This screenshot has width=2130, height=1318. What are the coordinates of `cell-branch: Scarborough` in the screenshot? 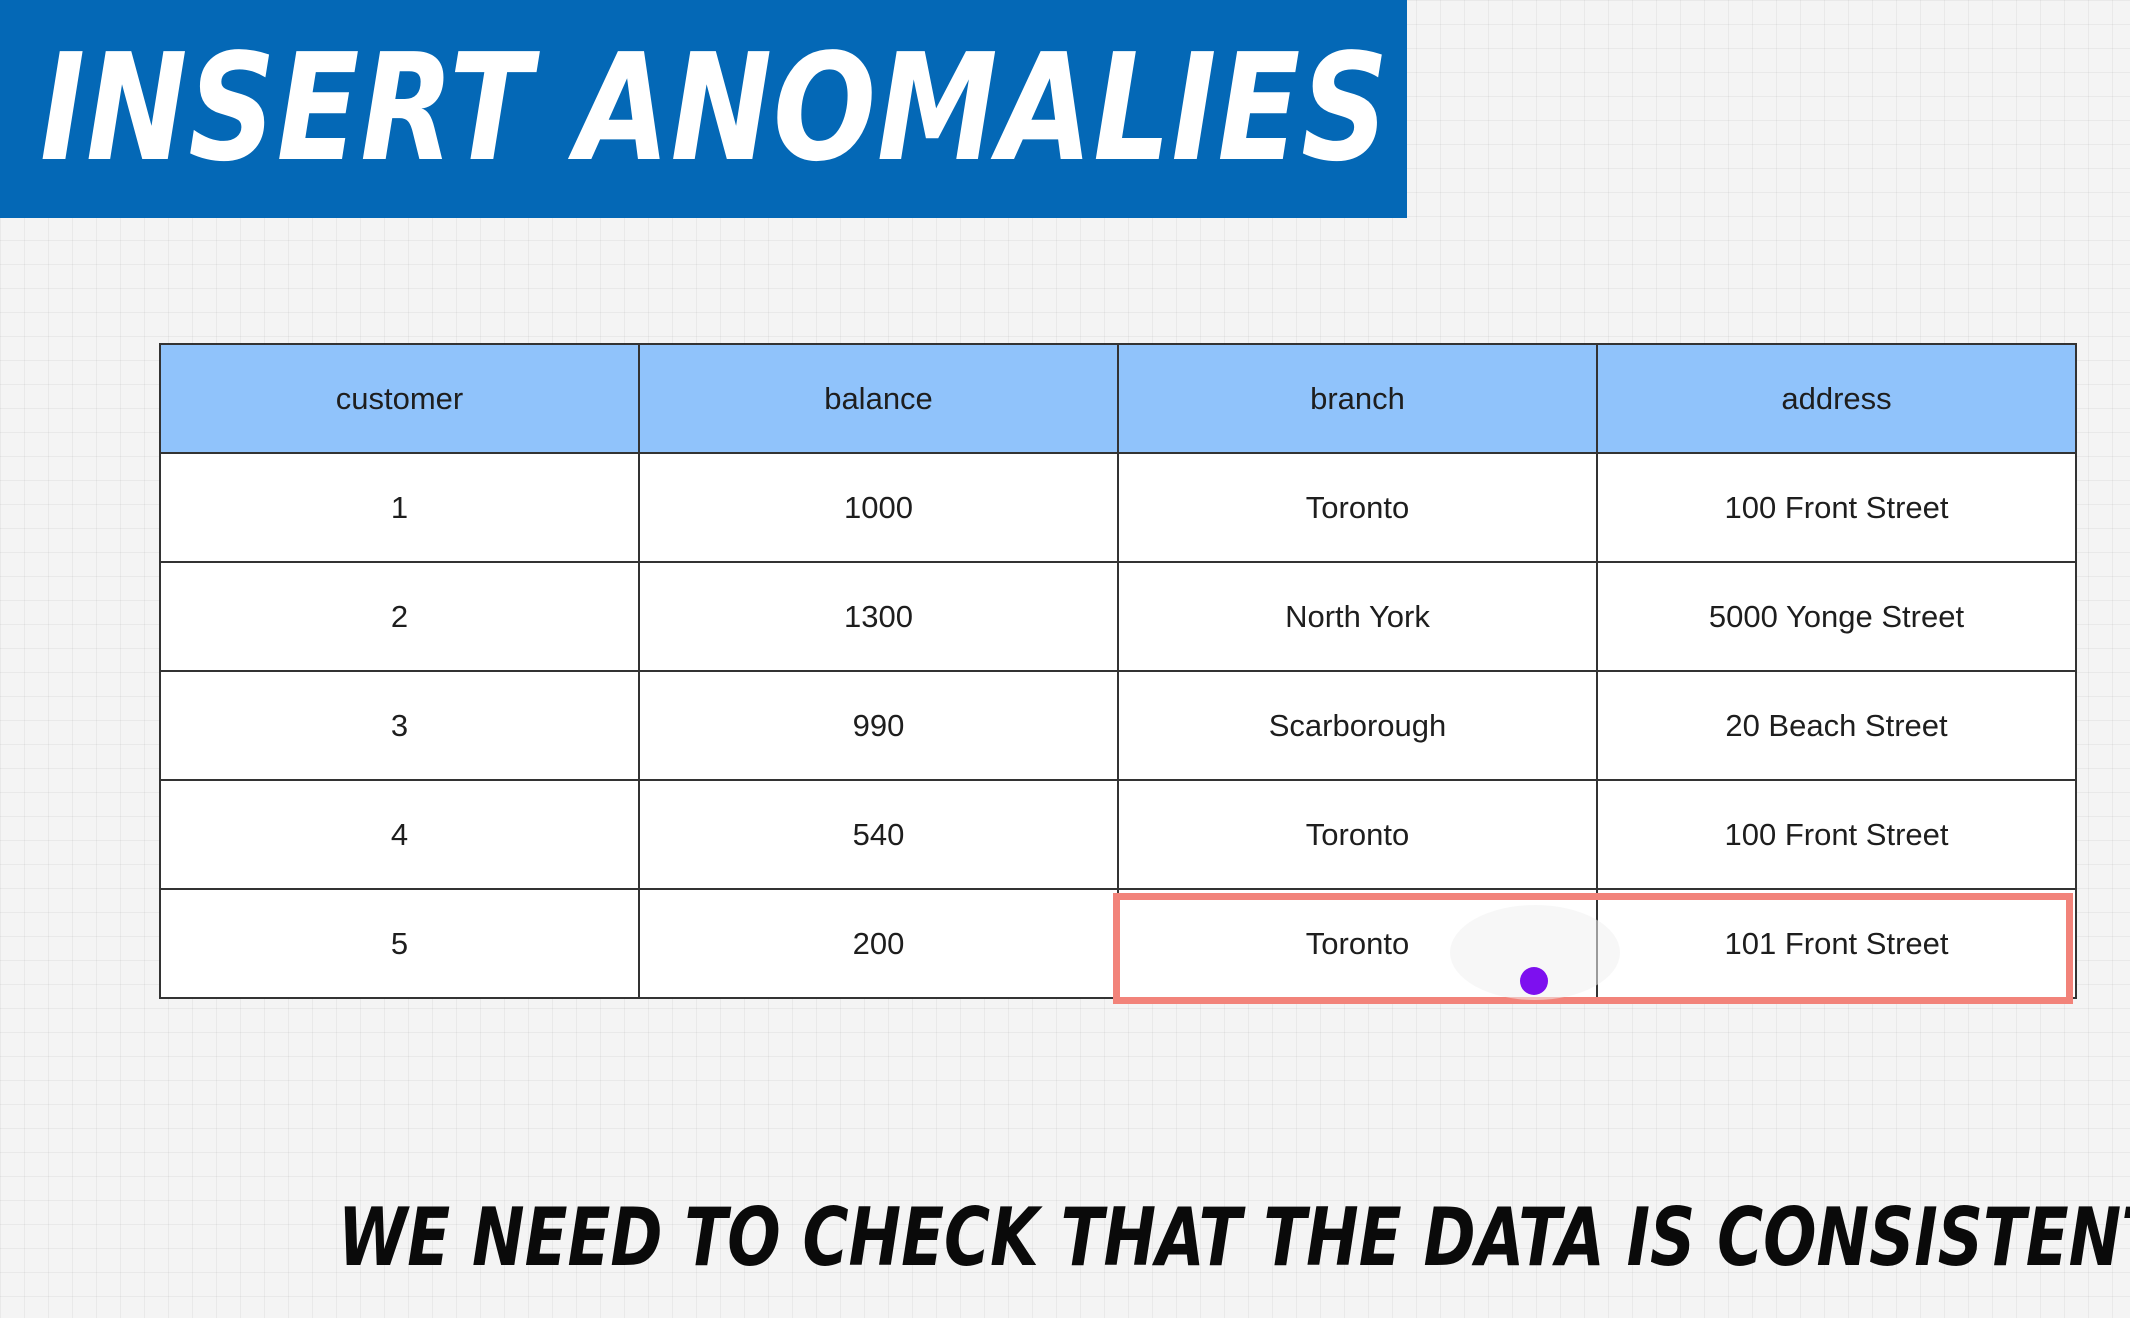 It's located at (1357, 725).